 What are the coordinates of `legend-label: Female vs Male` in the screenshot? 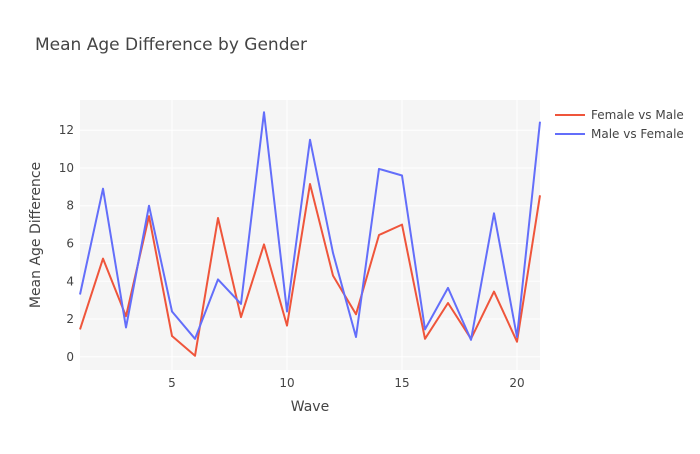 It's located at (637, 115).